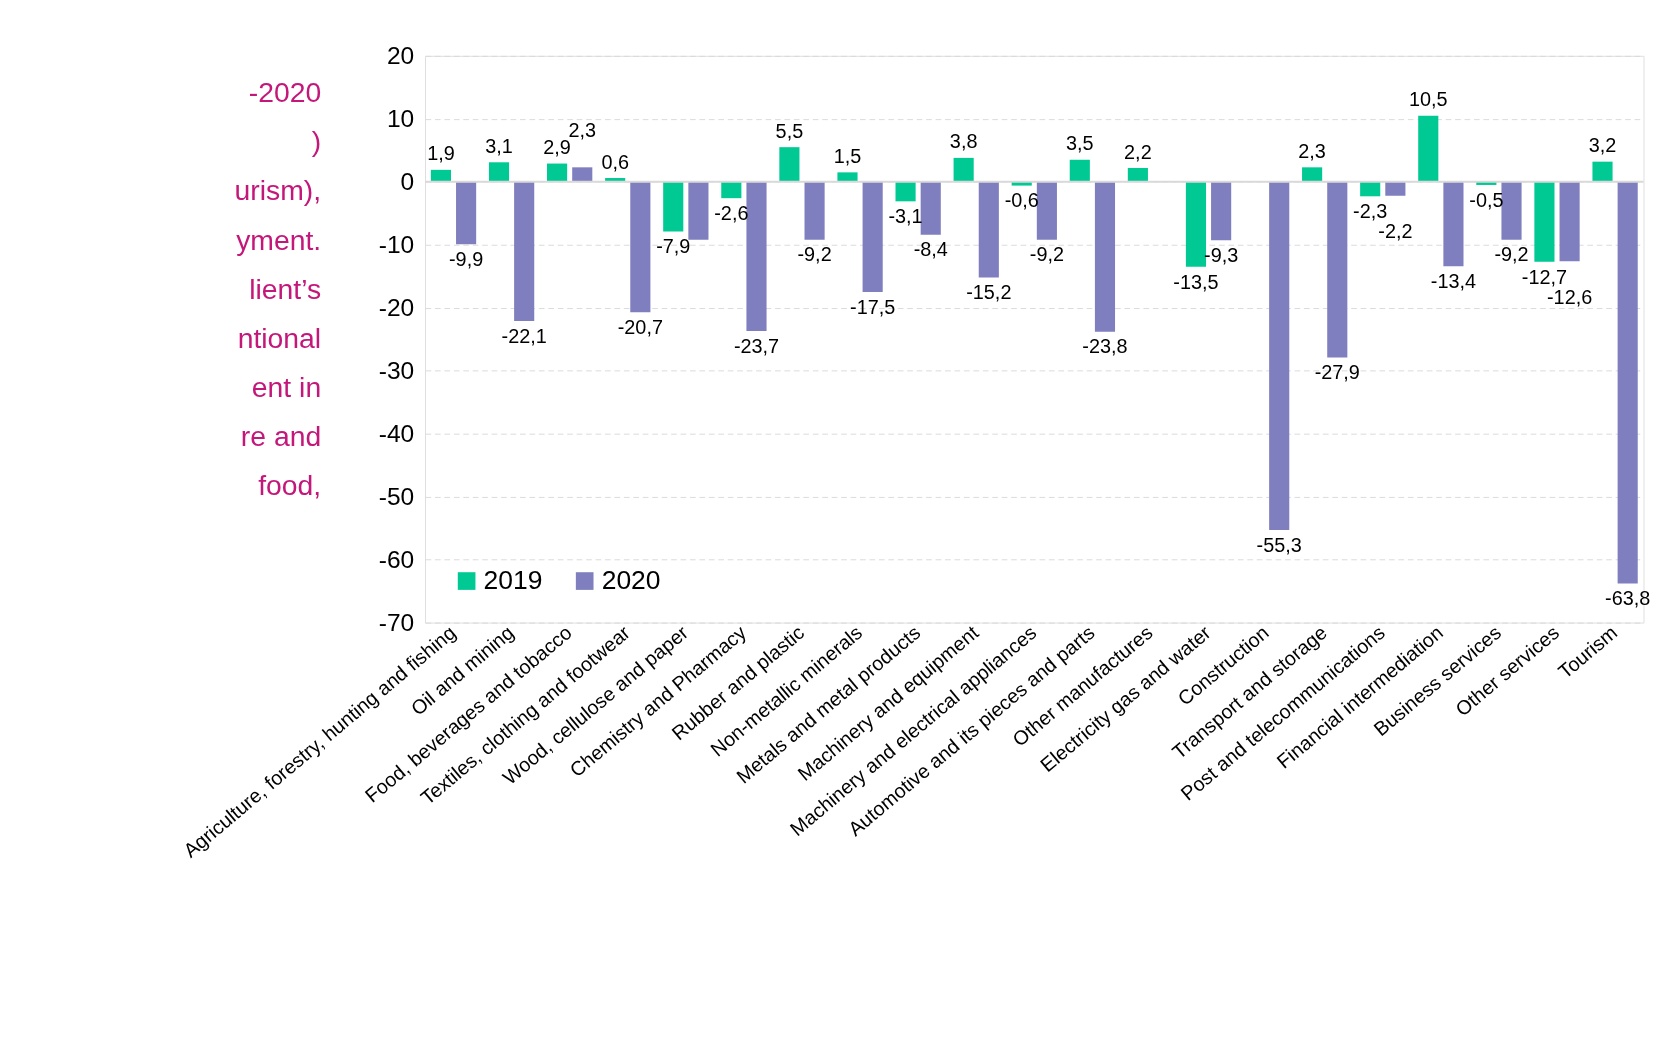 Image resolution: width=1670 pixels, height=1056 pixels. What do you see at coordinates (631, 579) in the screenshot?
I see `legend-label: 2020` at bounding box center [631, 579].